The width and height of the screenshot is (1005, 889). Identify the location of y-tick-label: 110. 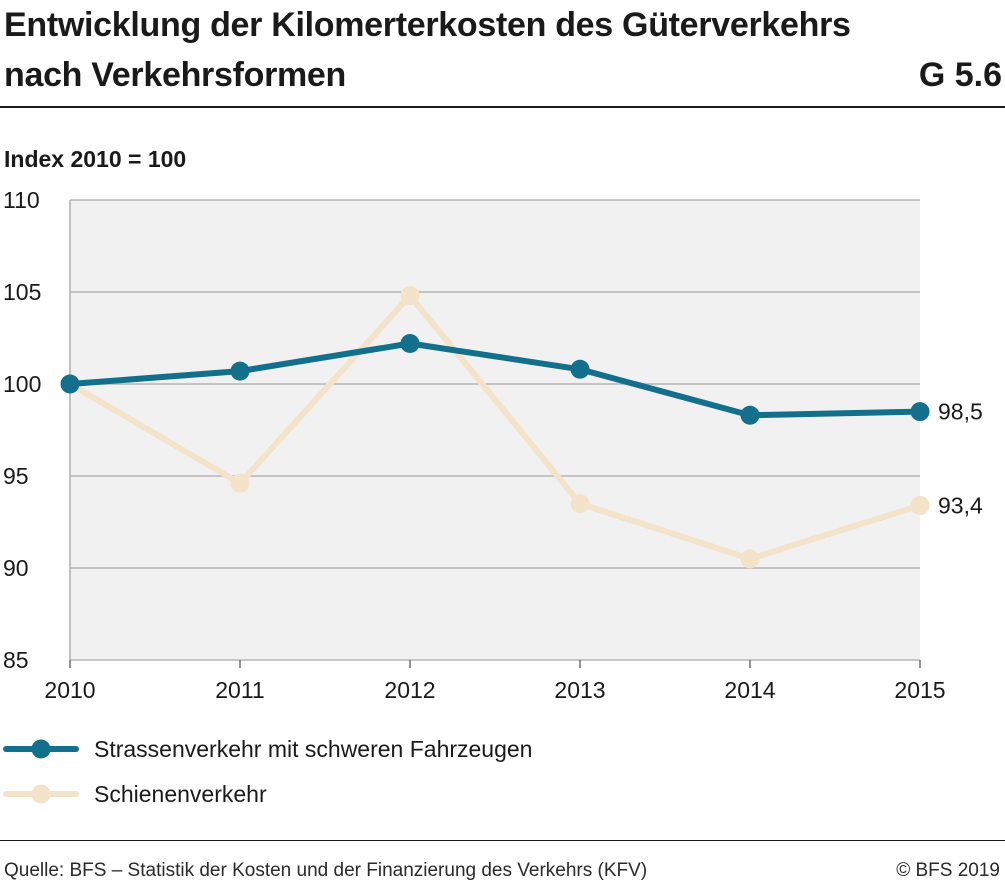
(21, 200).